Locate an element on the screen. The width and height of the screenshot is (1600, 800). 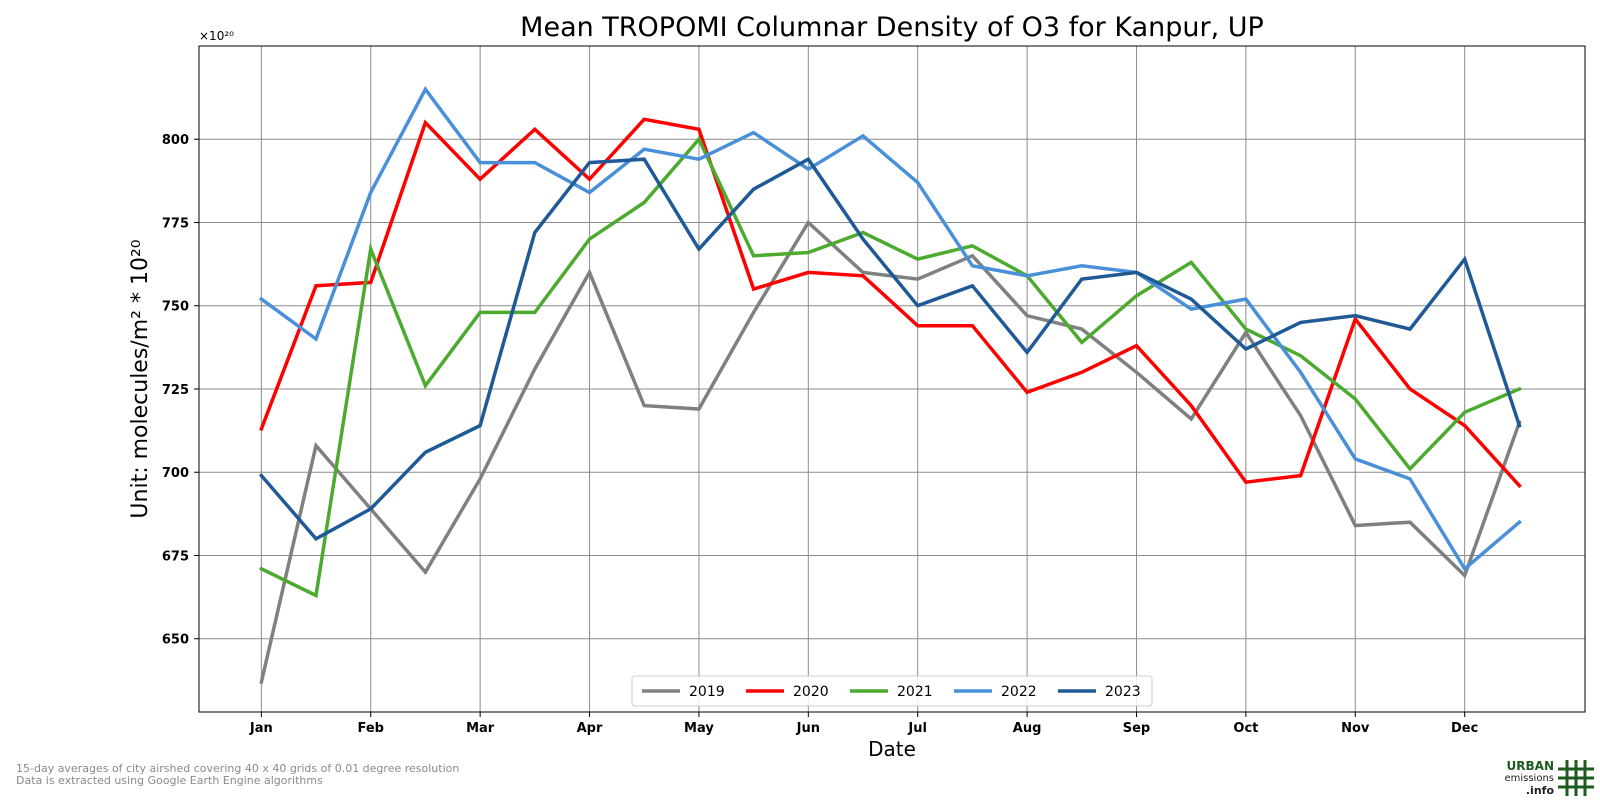
y-tick-label: 800 is located at coordinates (175, 140).